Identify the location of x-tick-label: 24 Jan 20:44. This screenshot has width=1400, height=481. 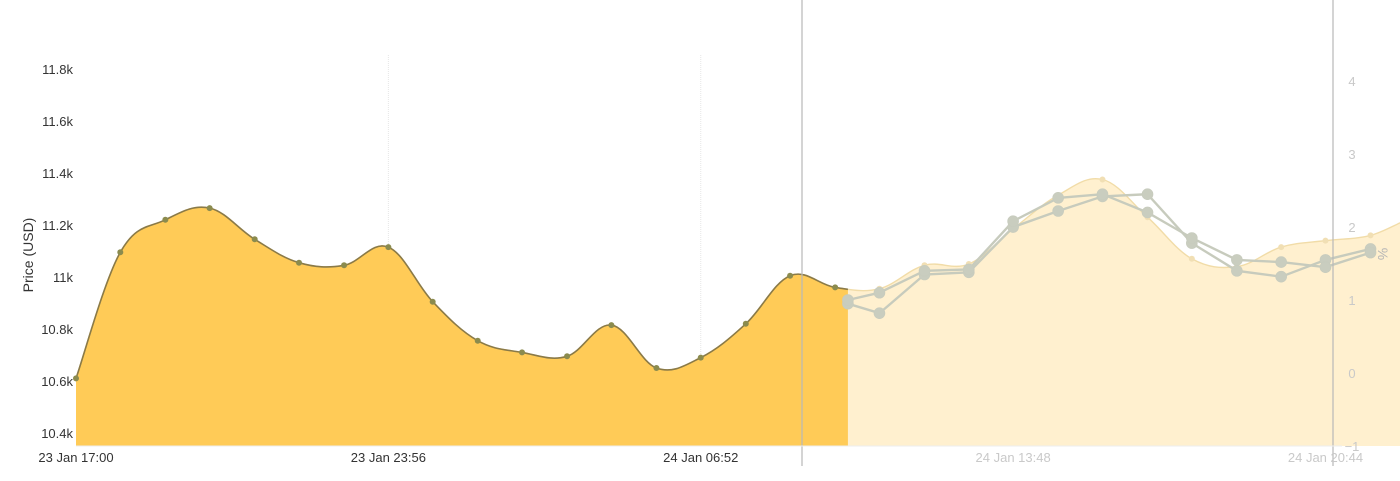
(1325, 457).